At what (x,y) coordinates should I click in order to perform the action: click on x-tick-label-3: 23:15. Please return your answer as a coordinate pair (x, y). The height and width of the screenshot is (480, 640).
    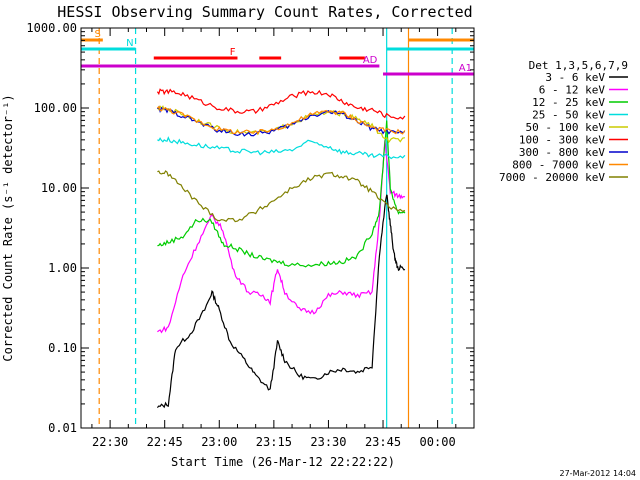
    Looking at the image, I should click on (274, 442).